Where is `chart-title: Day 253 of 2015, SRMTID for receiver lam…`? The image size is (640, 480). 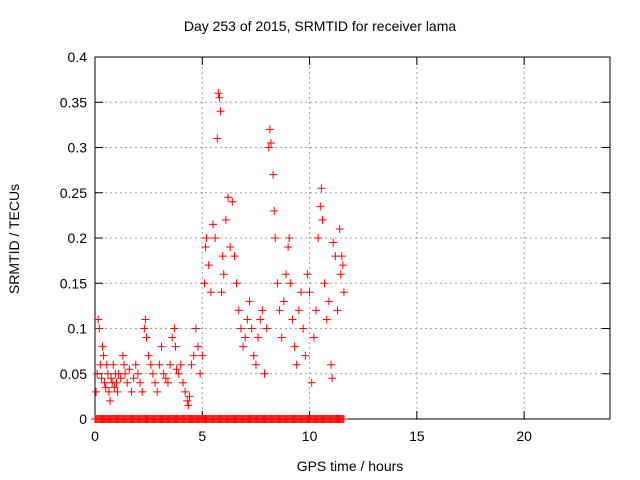 chart-title: Day 253 of 2015, SRMTID for receiver lam… is located at coordinates (320, 26).